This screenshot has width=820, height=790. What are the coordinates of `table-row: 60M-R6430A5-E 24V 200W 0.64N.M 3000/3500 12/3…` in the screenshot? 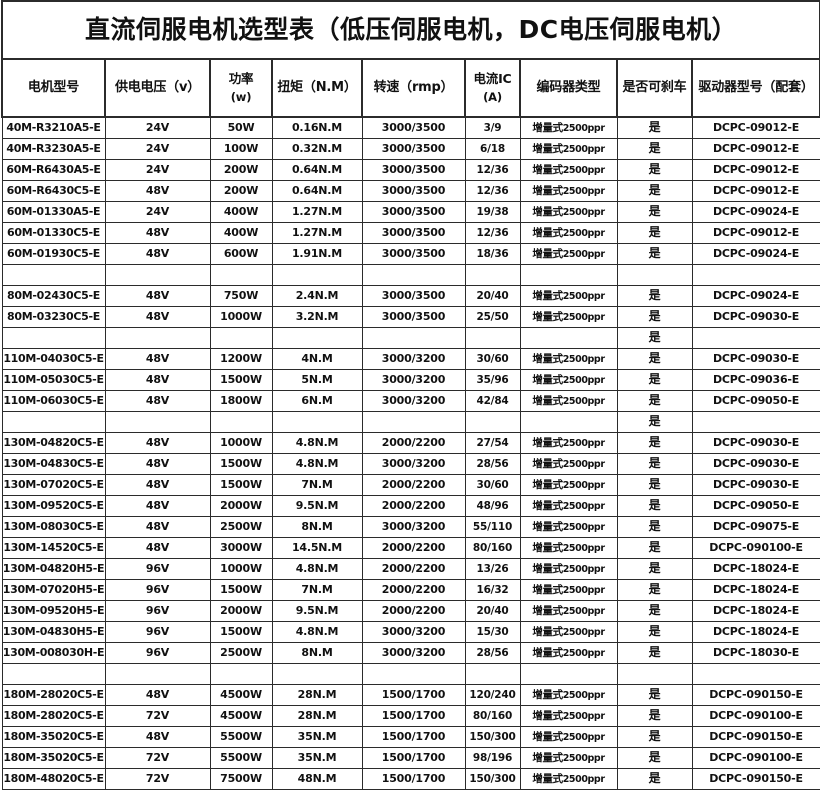 It's located at (410, 170).